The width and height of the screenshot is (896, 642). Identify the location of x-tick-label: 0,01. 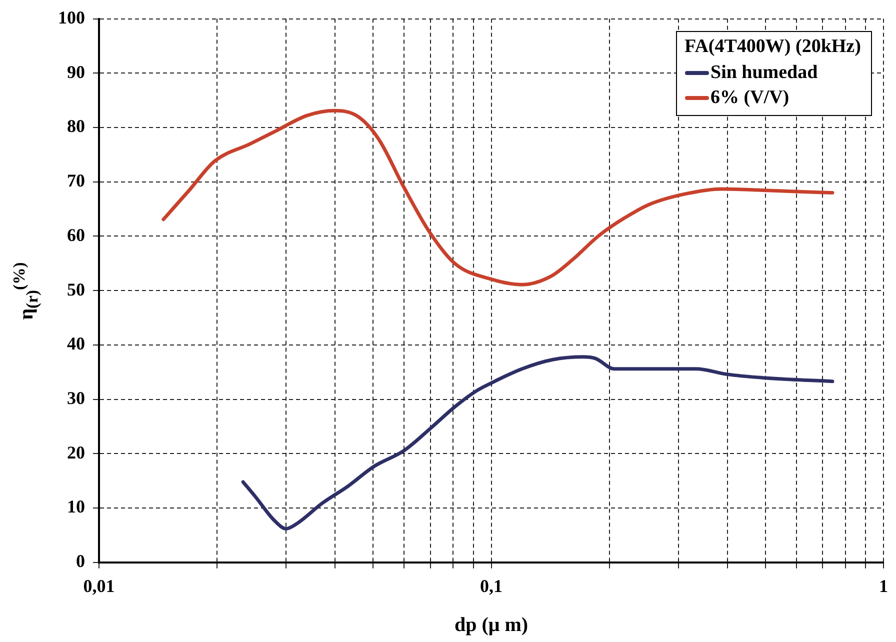
(99, 586).